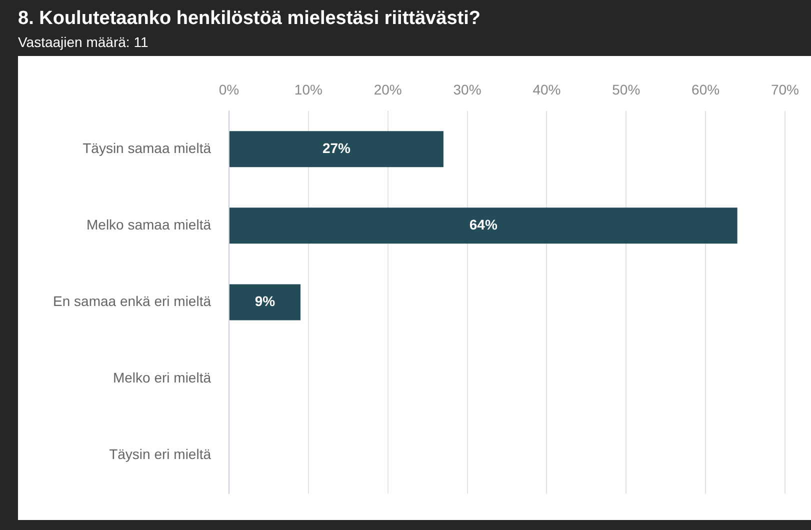  Describe the element at coordinates (308, 89) in the screenshot. I see `x-tick-label: 10%` at that location.